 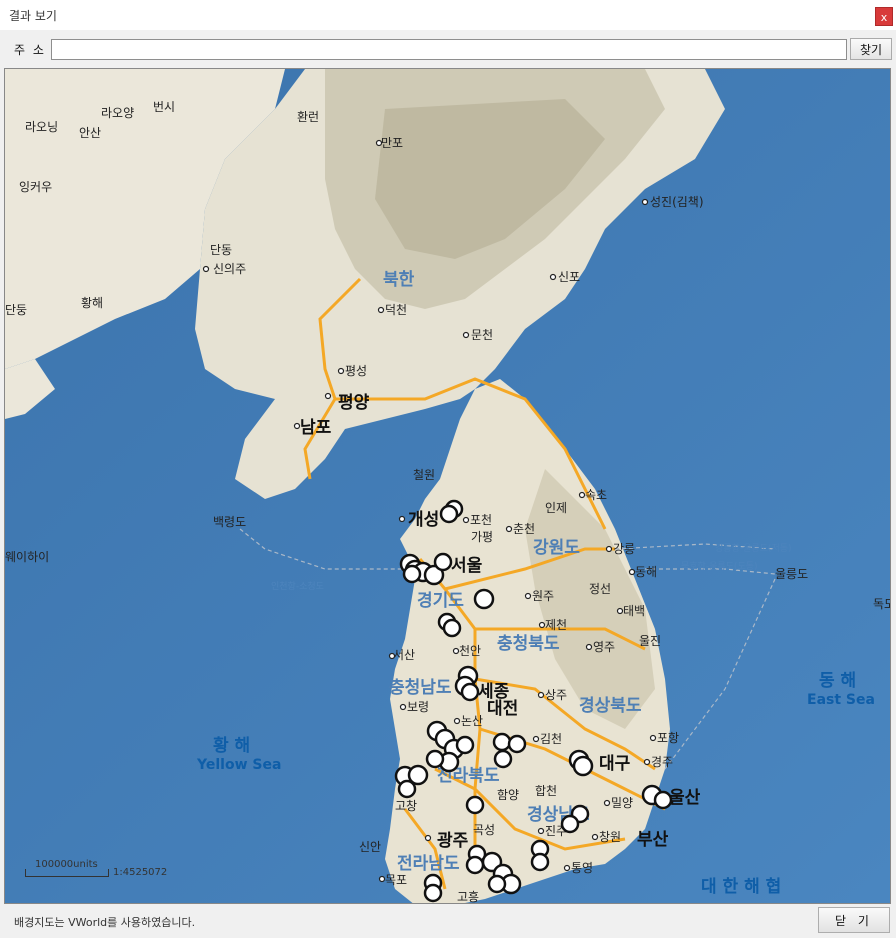 I want to click on find-button: 찾기, so click(x=871, y=49).